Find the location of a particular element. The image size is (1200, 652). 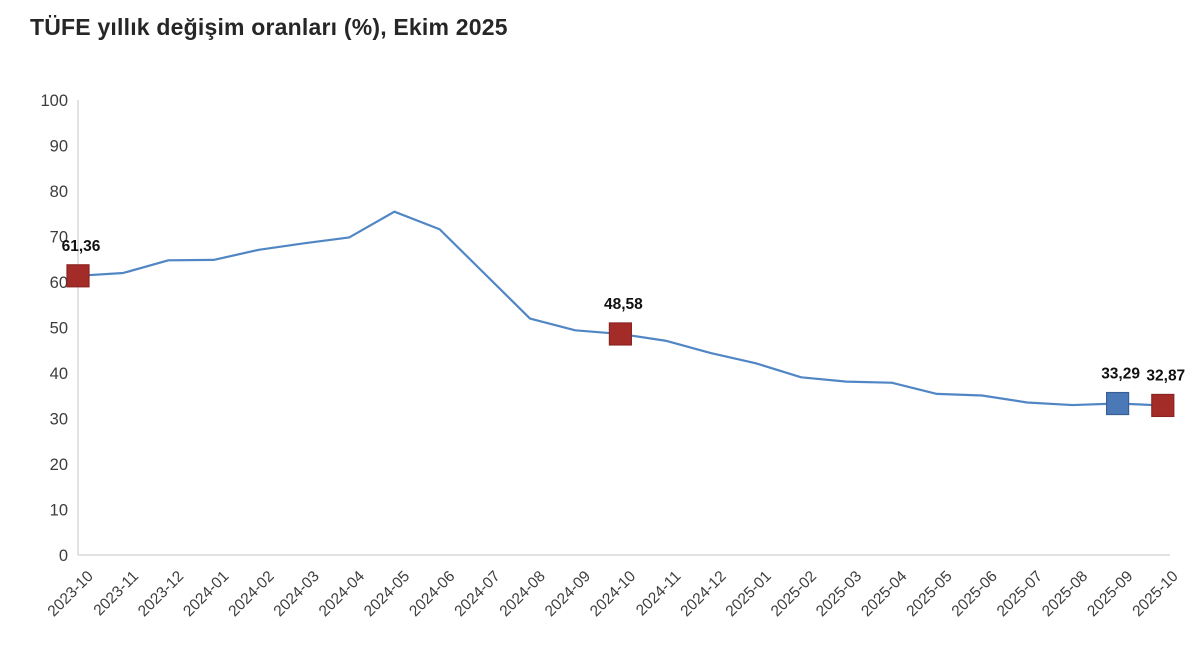

y-tick-label: 60 is located at coordinates (59, 283).